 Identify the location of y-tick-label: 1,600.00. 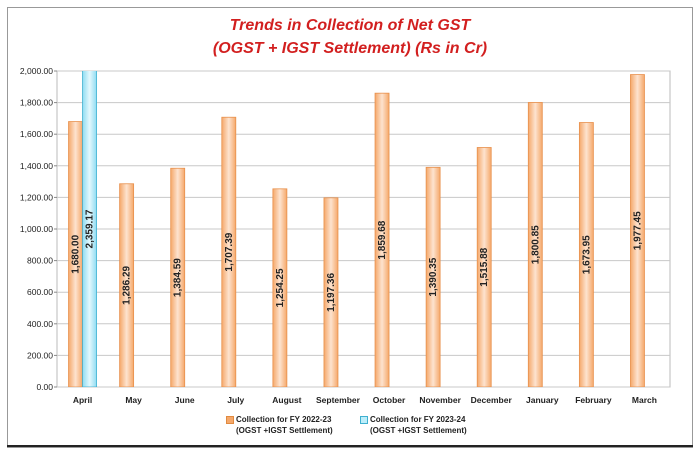
(36, 134).